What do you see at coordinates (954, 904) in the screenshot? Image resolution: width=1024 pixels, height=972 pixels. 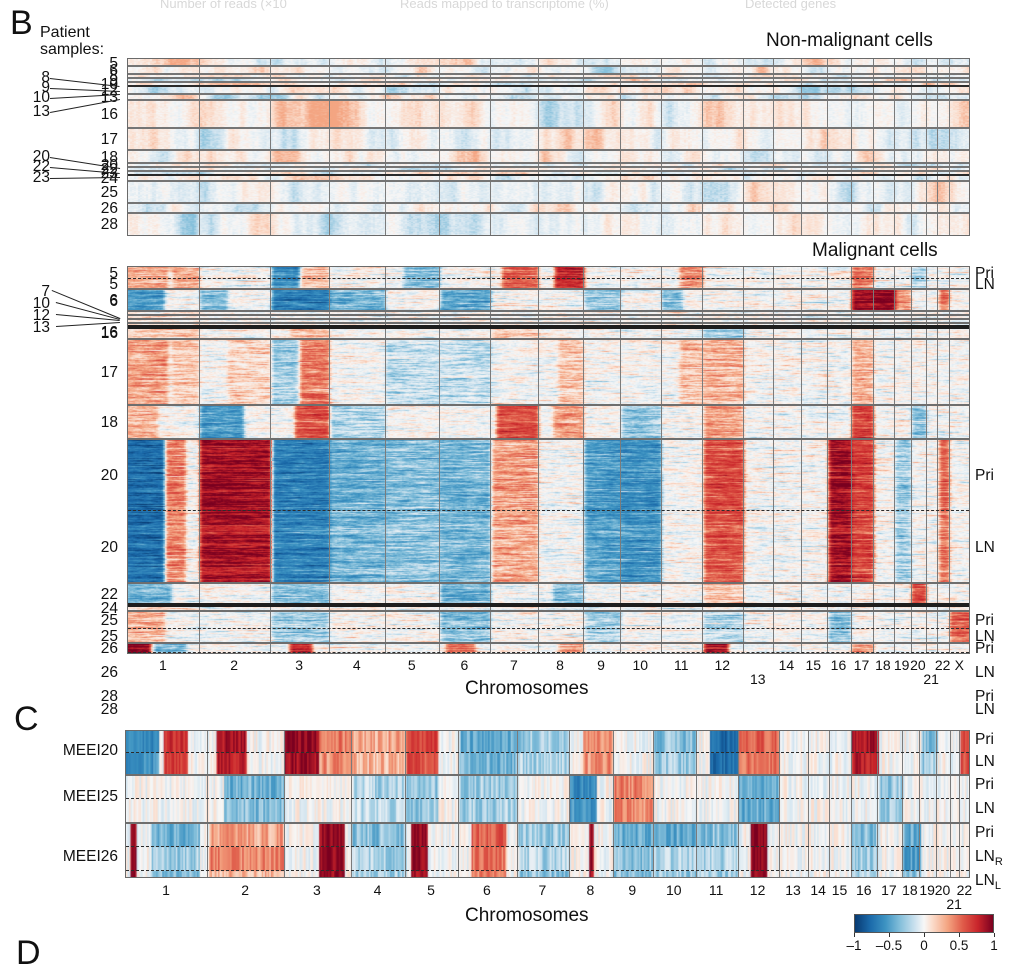 I see `panel-c-chr-label-21: 21` at bounding box center [954, 904].